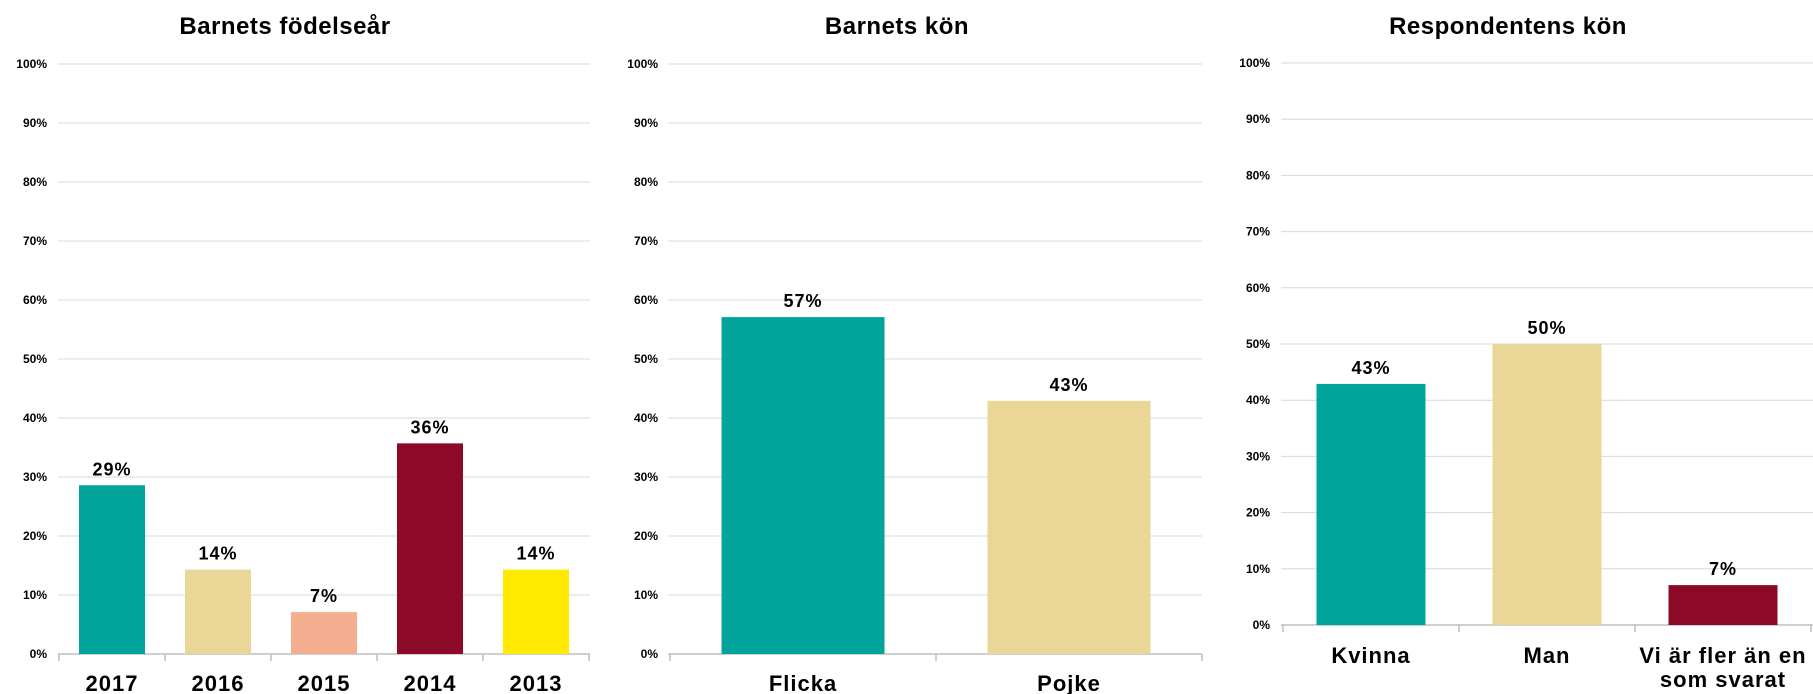 Image resolution: width=1813 pixels, height=694 pixels. What do you see at coordinates (284, 26) in the screenshot?
I see `chart-title: Barnets födelseår` at bounding box center [284, 26].